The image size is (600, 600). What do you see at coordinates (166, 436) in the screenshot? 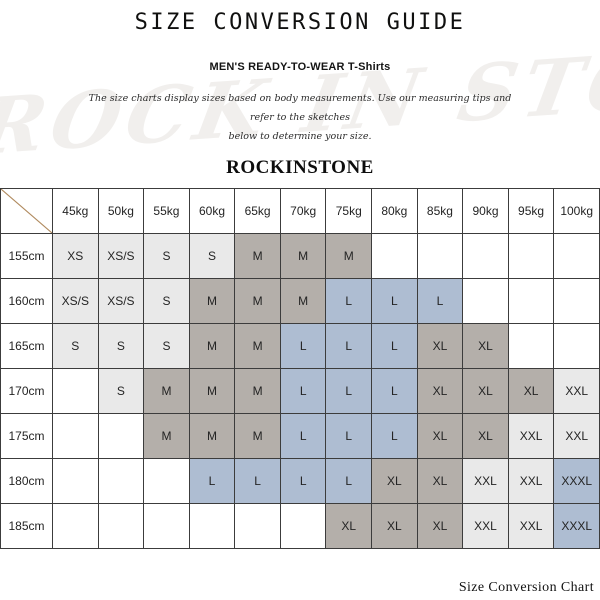
I see `size-cell-175cm-55kg: M` at bounding box center [166, 436].